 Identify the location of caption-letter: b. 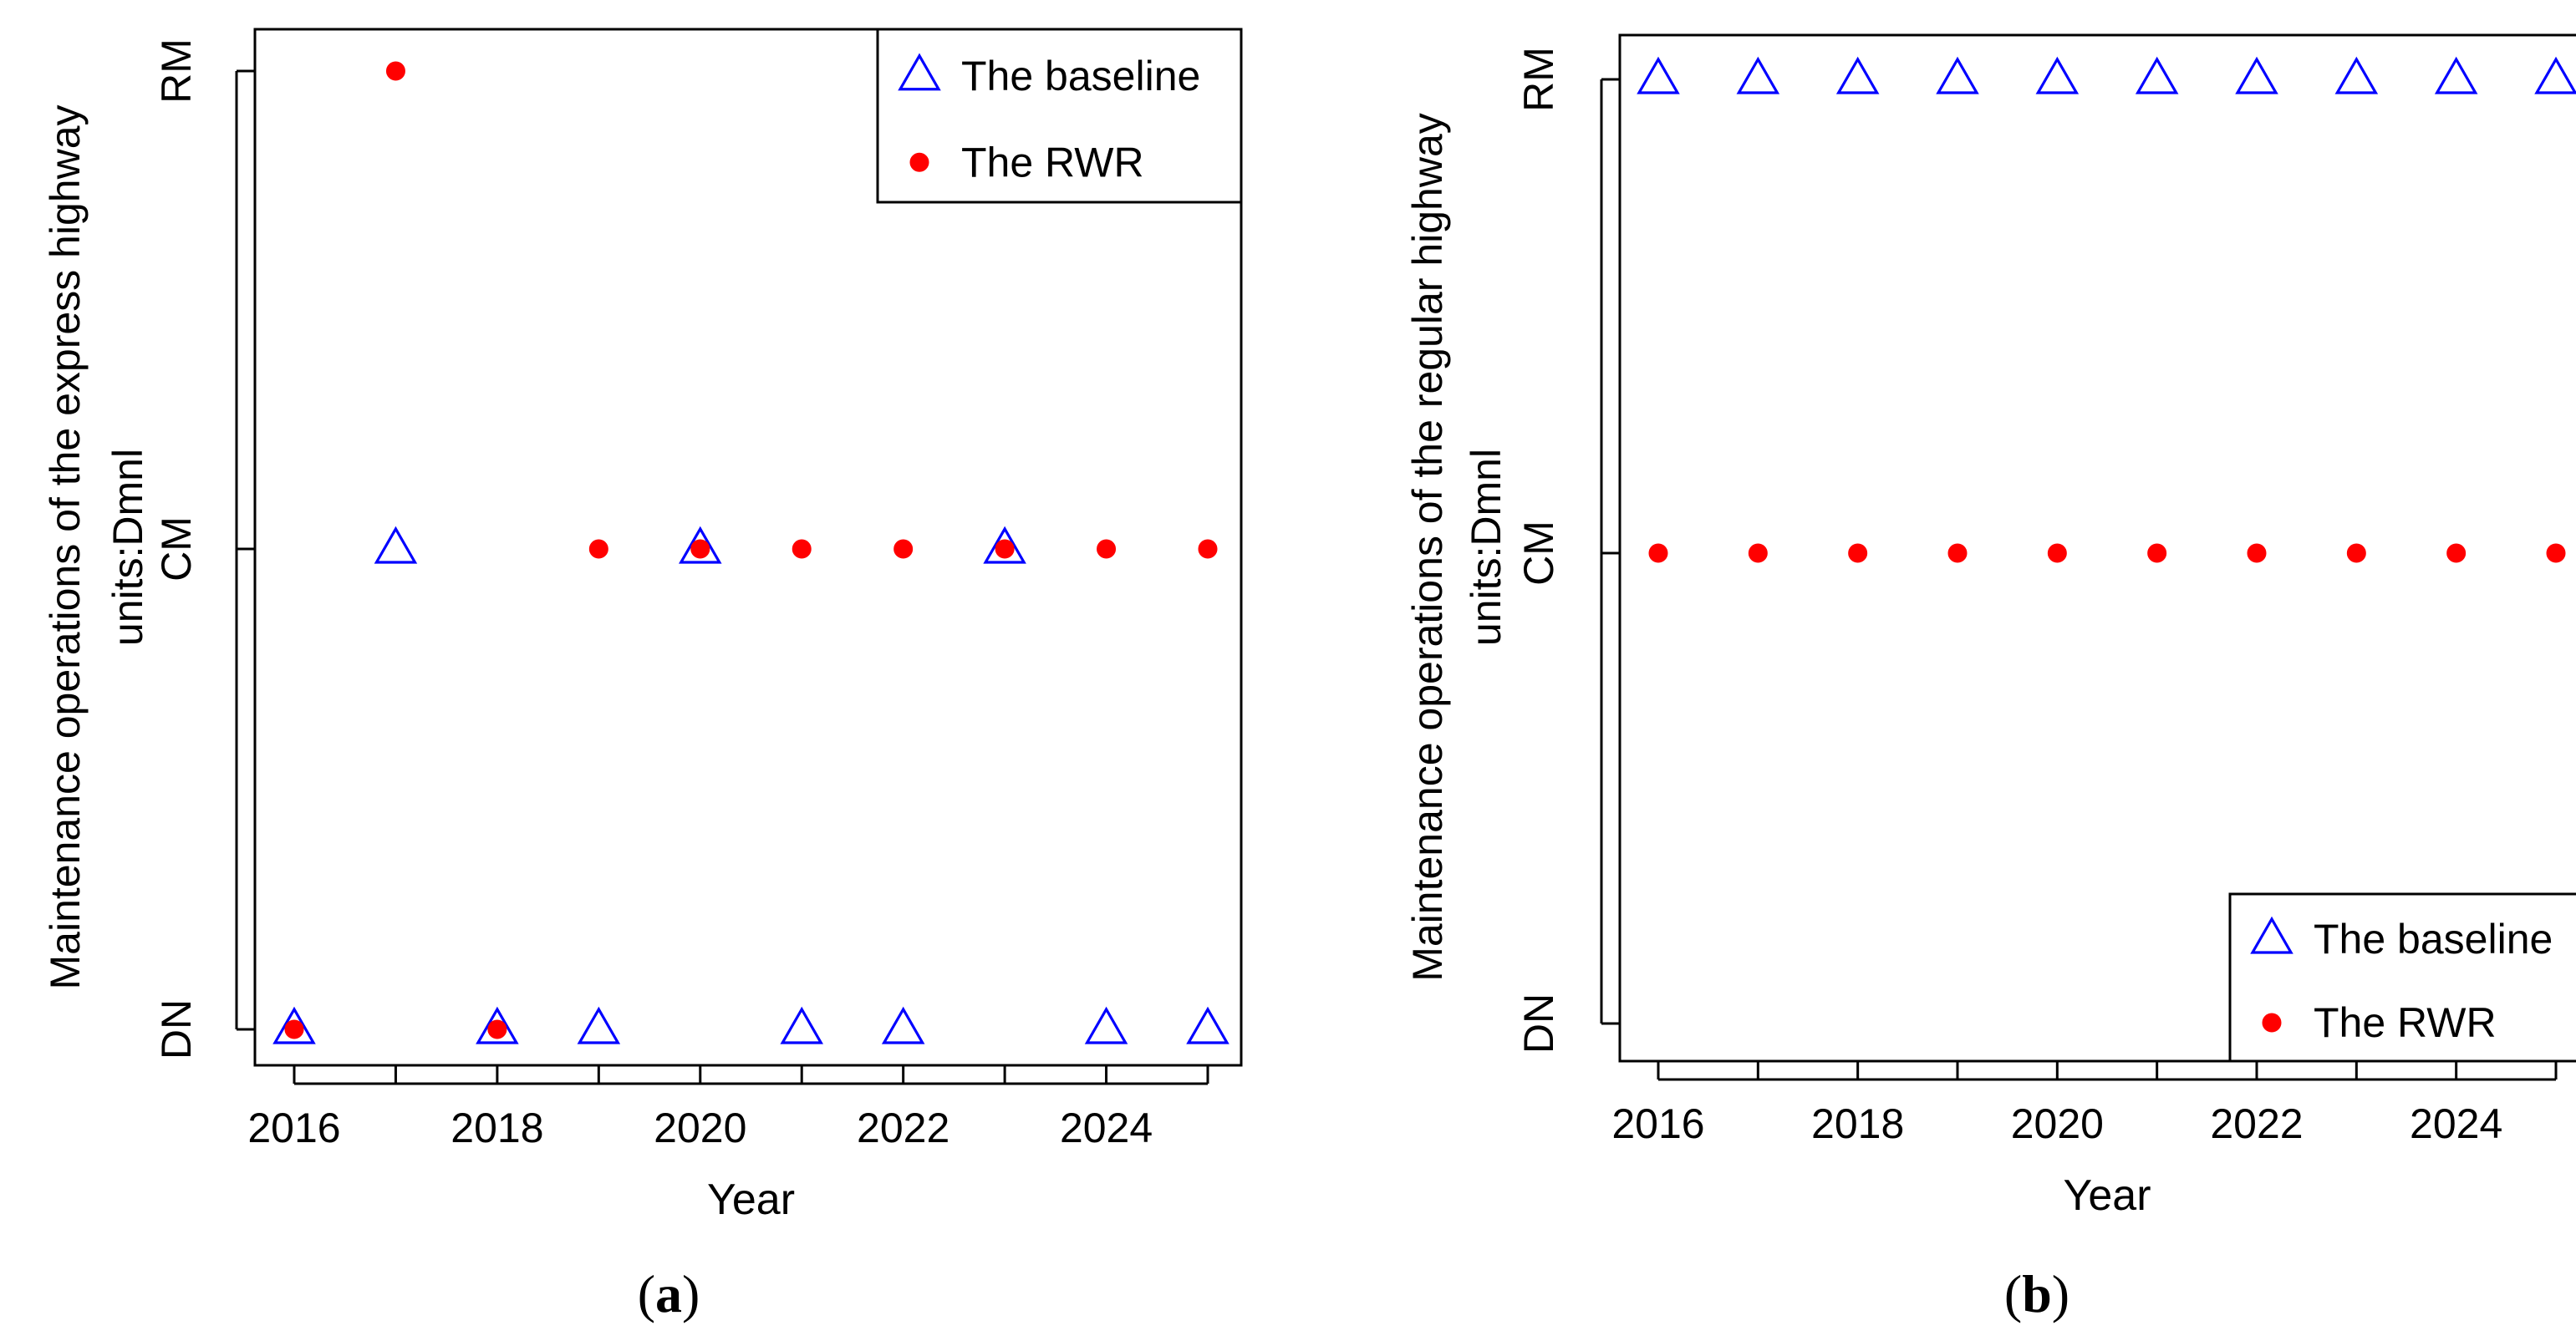
(2037, 1293).